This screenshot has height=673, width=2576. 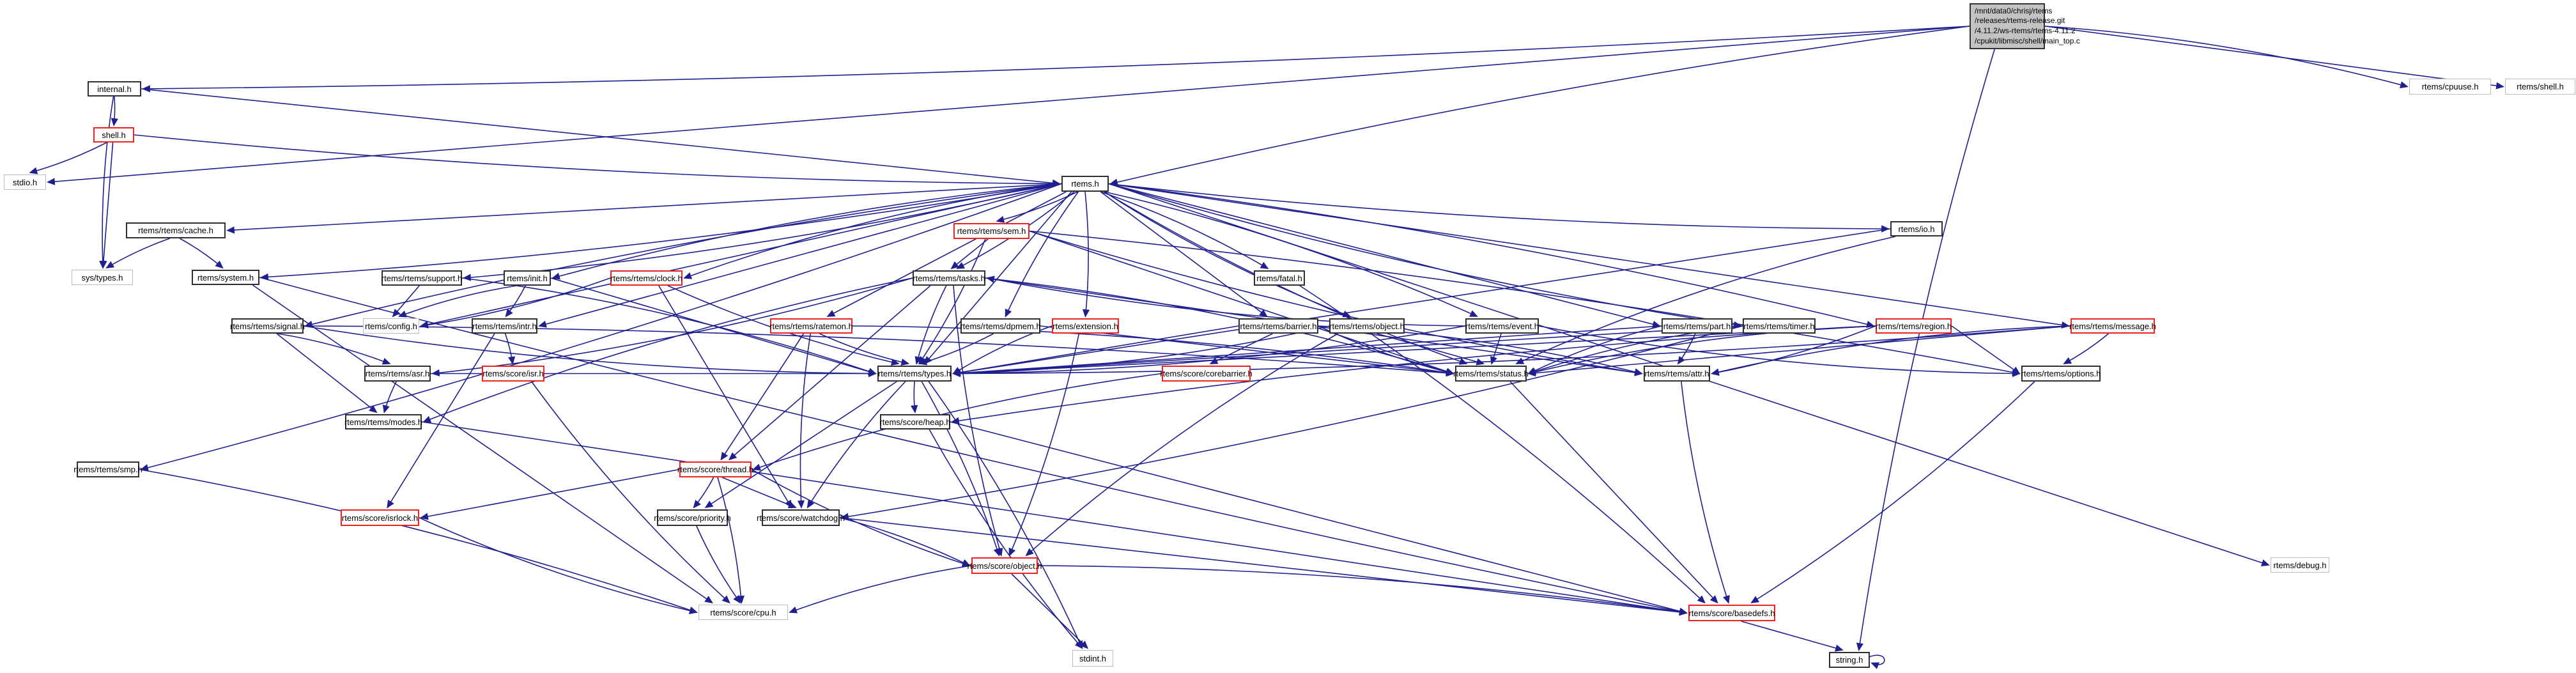 I want to click on node-label: rtems/score/heap.h, so click(x=915, y=422).